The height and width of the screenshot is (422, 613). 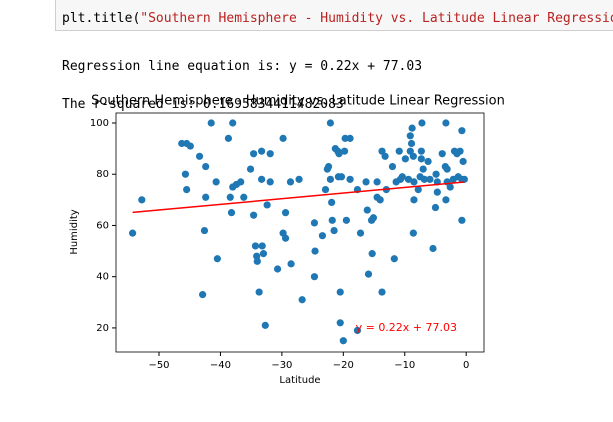 What do you see at coordinates (102, 277) in the screenshot?
I see `y-tick-label: 40` at bounding box center [102, 277].